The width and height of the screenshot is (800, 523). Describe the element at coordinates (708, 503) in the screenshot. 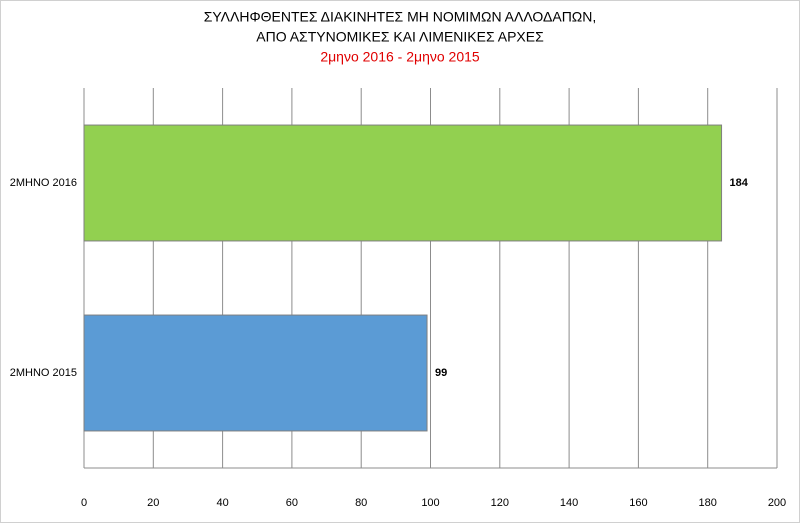

I see `x-tick-label: 180` at that location.